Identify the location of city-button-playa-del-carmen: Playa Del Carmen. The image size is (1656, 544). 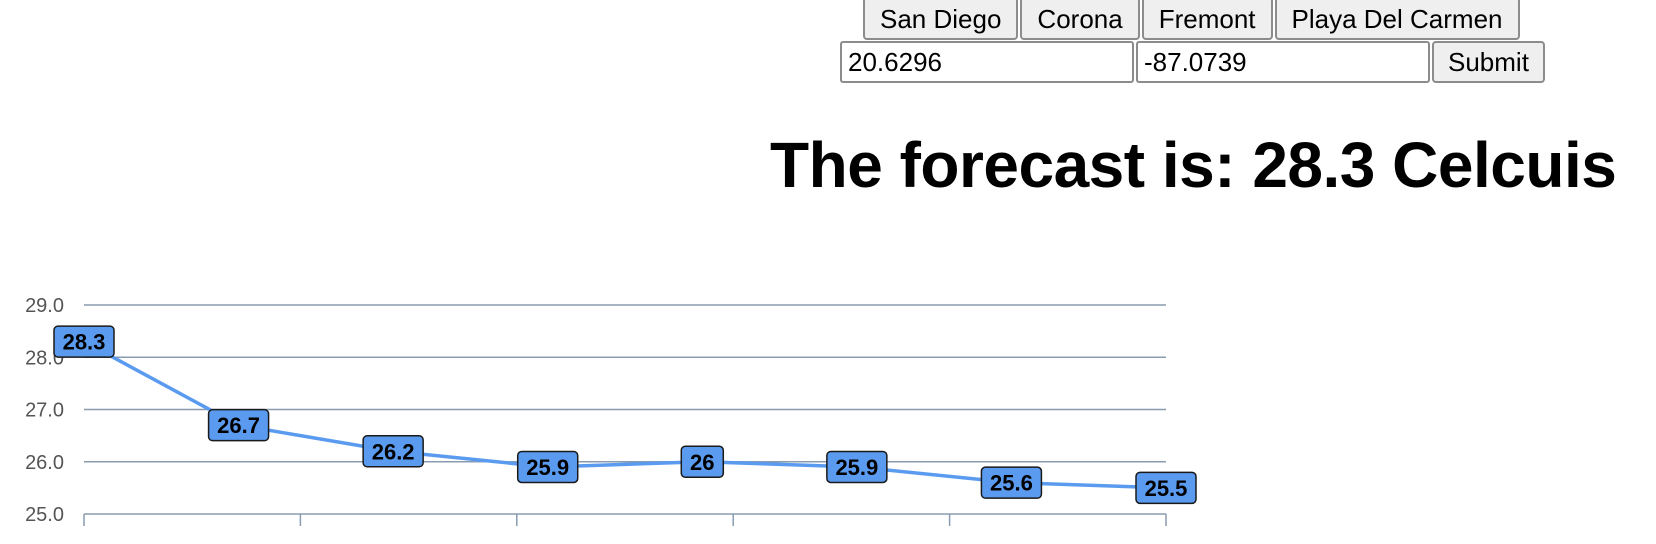
(1397, 20).